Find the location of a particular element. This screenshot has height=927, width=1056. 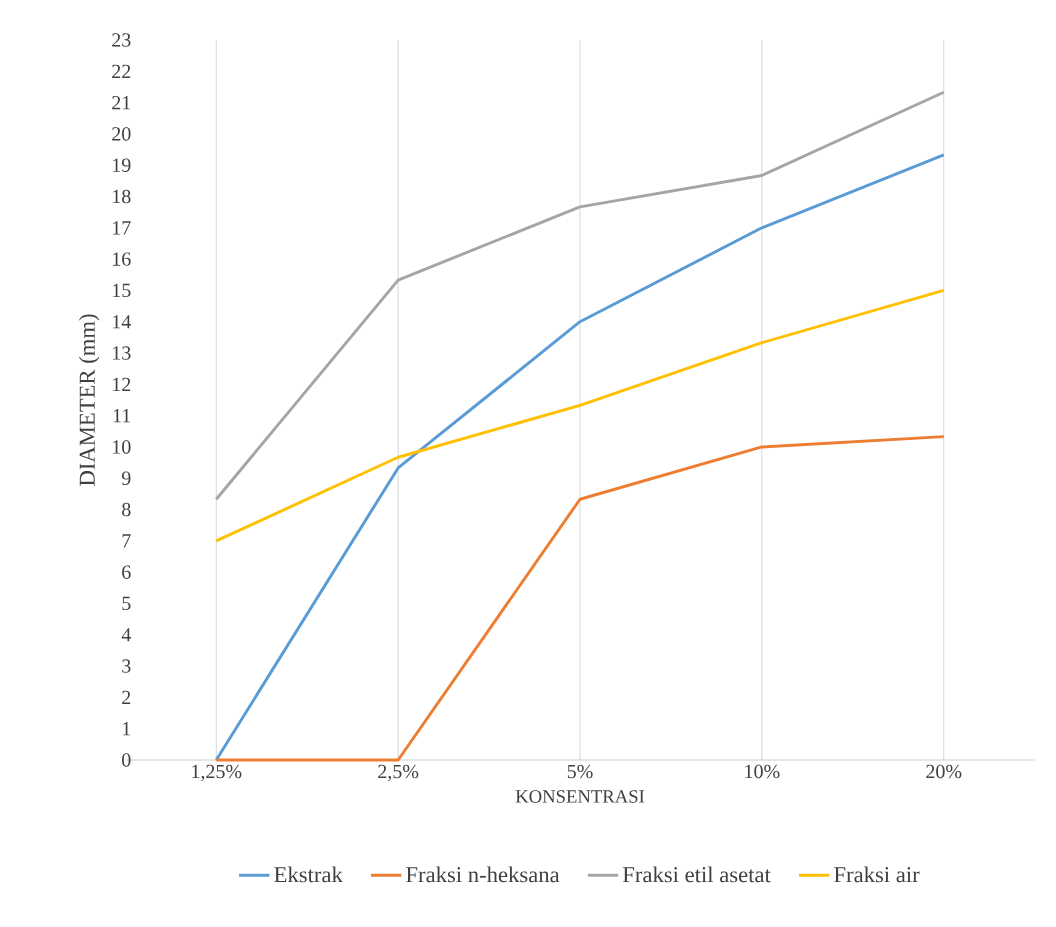

x-tick-label: 10% is located at coordinates (762, 771).